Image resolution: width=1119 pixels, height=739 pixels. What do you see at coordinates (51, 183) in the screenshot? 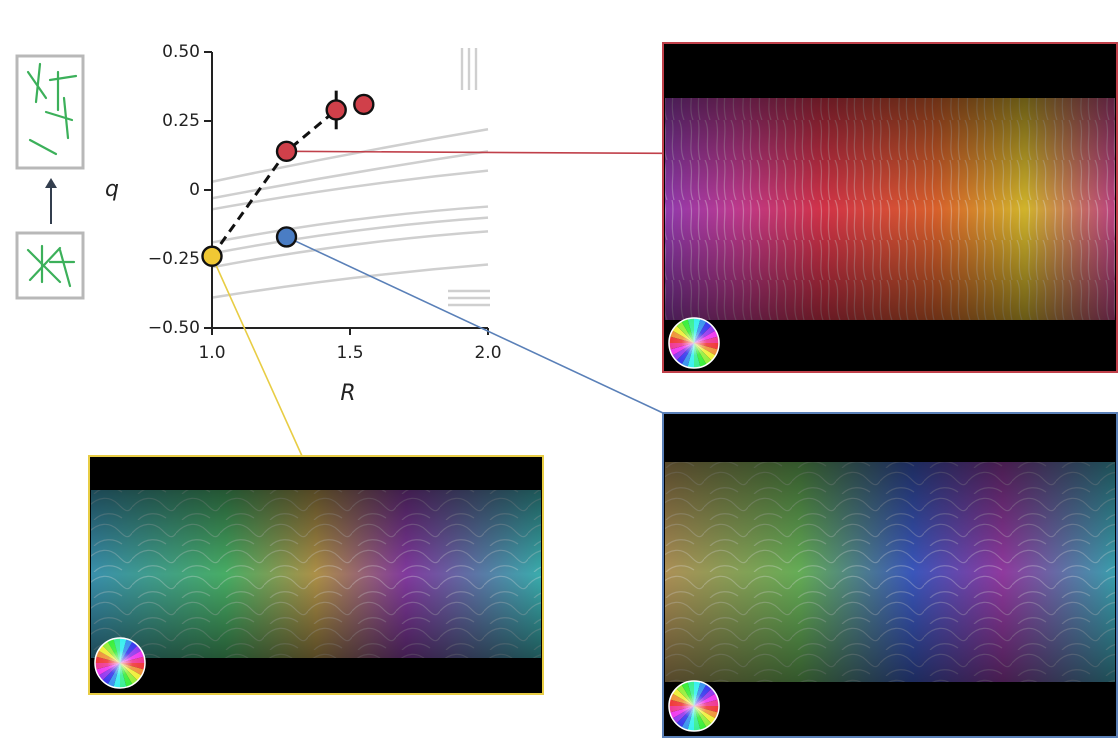
I see `arrow-up-icon` at bounding box center [51, 183].